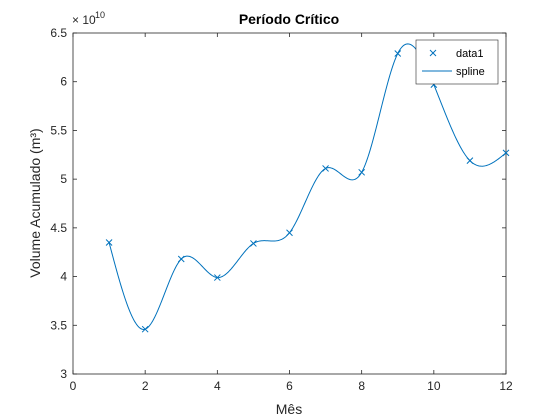 The image size is (560, 420). What do you see at coordinates (289, 409) in the screenshot?
I see `x-axis-label: Mês` at bounding box center [289, 409].